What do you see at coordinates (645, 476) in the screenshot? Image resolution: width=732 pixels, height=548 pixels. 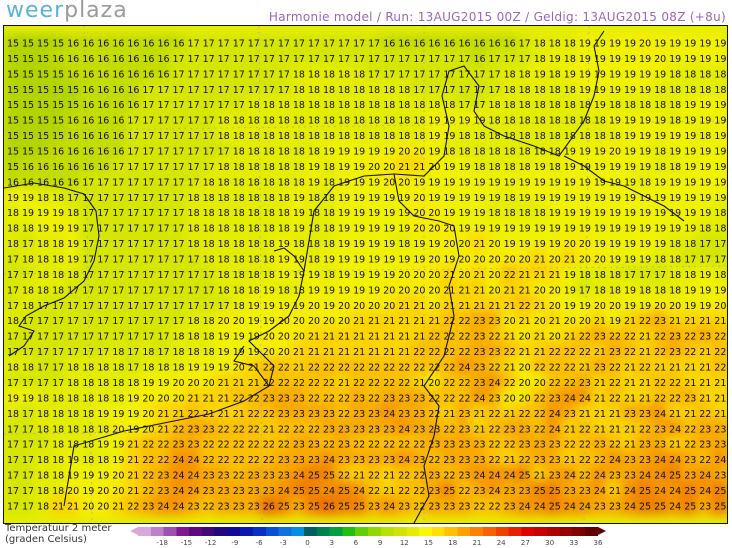 I see `temperature-value: 24` at bounding box center [645, 476].